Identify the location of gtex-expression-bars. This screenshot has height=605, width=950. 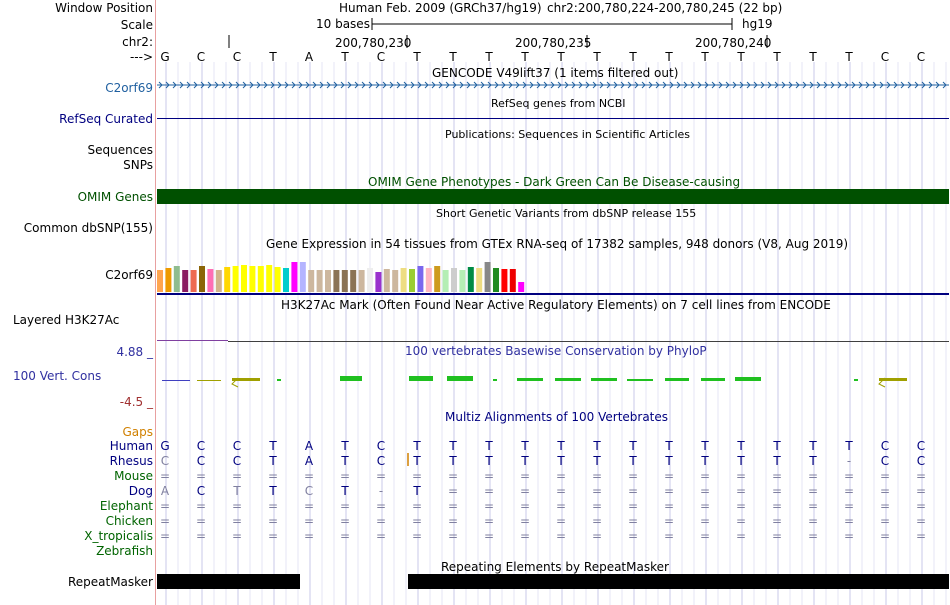
(347, 273).